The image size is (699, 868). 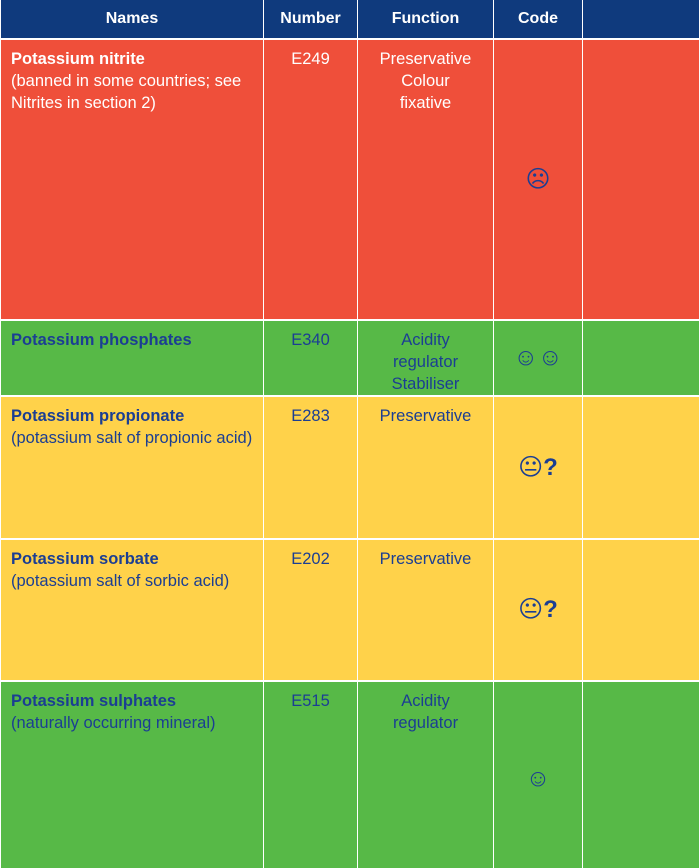 I want to click on code-cell: ☺, so click(x=538, y=774).